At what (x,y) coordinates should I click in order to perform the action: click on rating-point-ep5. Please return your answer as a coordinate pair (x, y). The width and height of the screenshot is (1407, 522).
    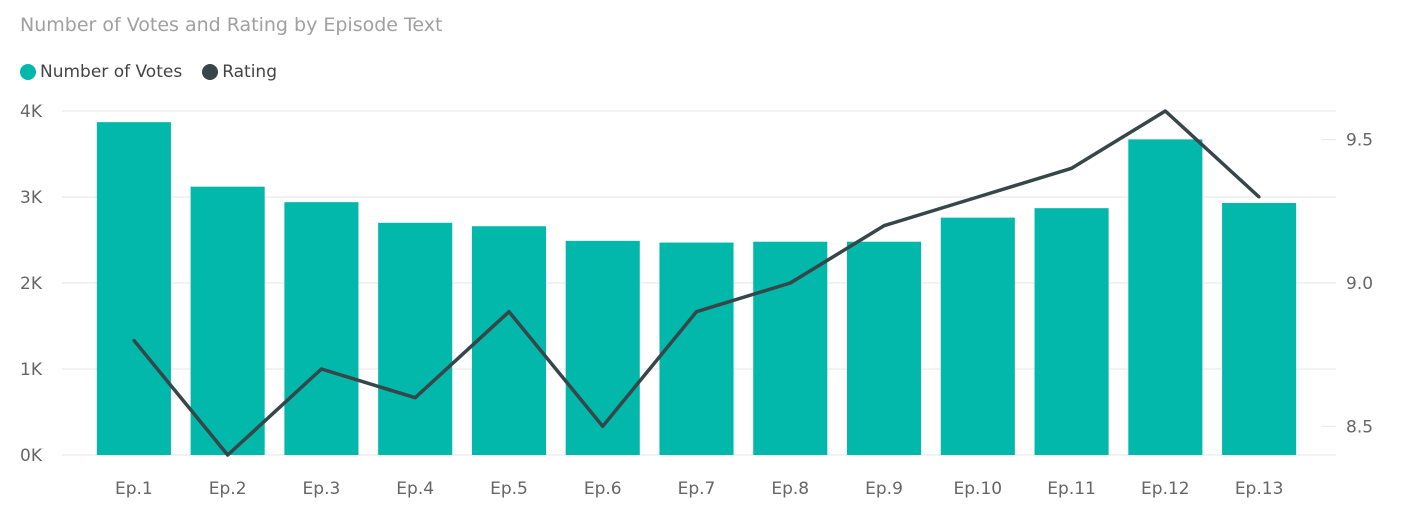
    Looking at the image, I should click on (509, 312).